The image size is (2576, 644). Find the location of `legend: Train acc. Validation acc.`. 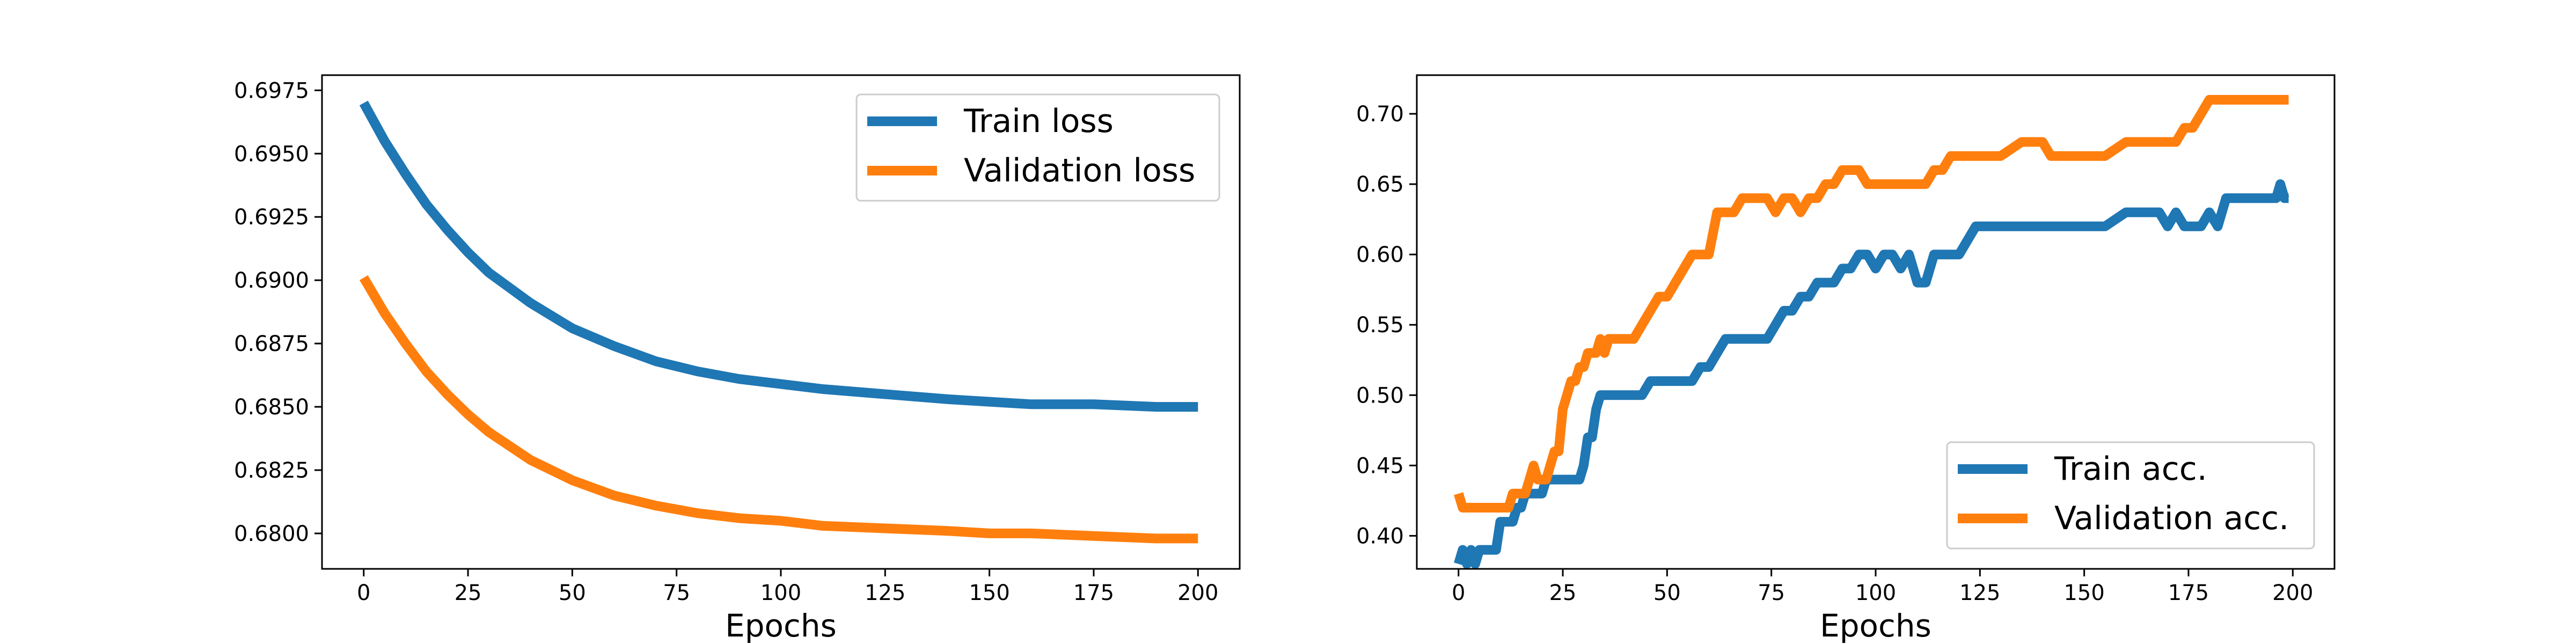

legend: Train acc. Validation acc. is located at coordinates (2130, 495).